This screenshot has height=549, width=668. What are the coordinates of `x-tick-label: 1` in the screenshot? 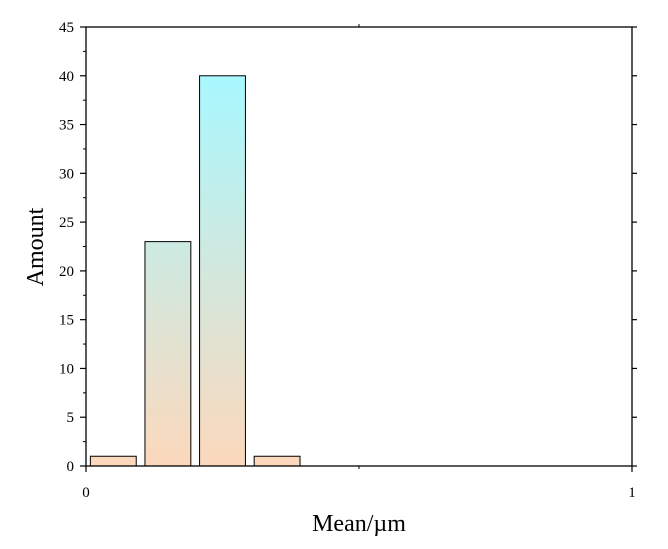 It's located at (632, 493).